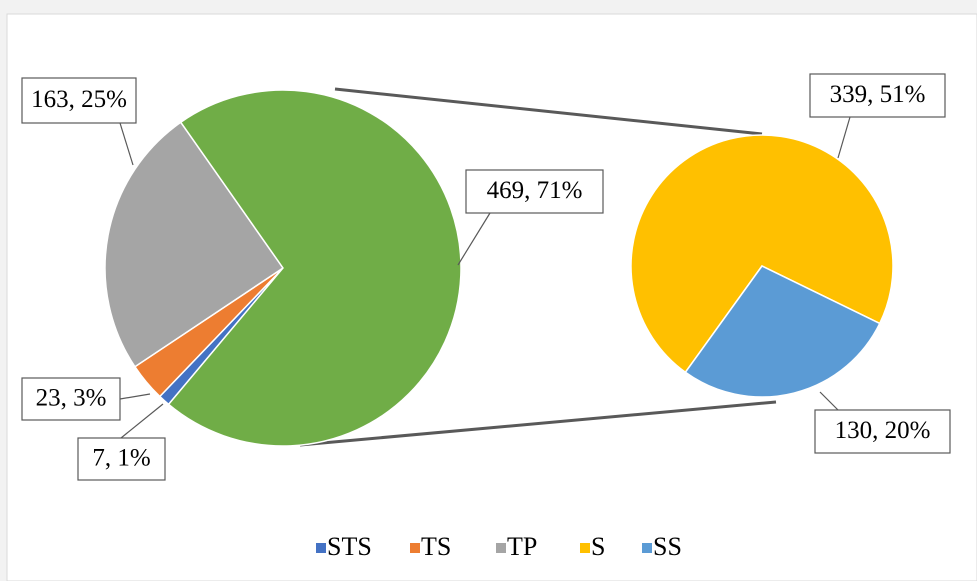 The image size is (977, 581). I want to click on data-label: 7, 1%, so click(121, 458).